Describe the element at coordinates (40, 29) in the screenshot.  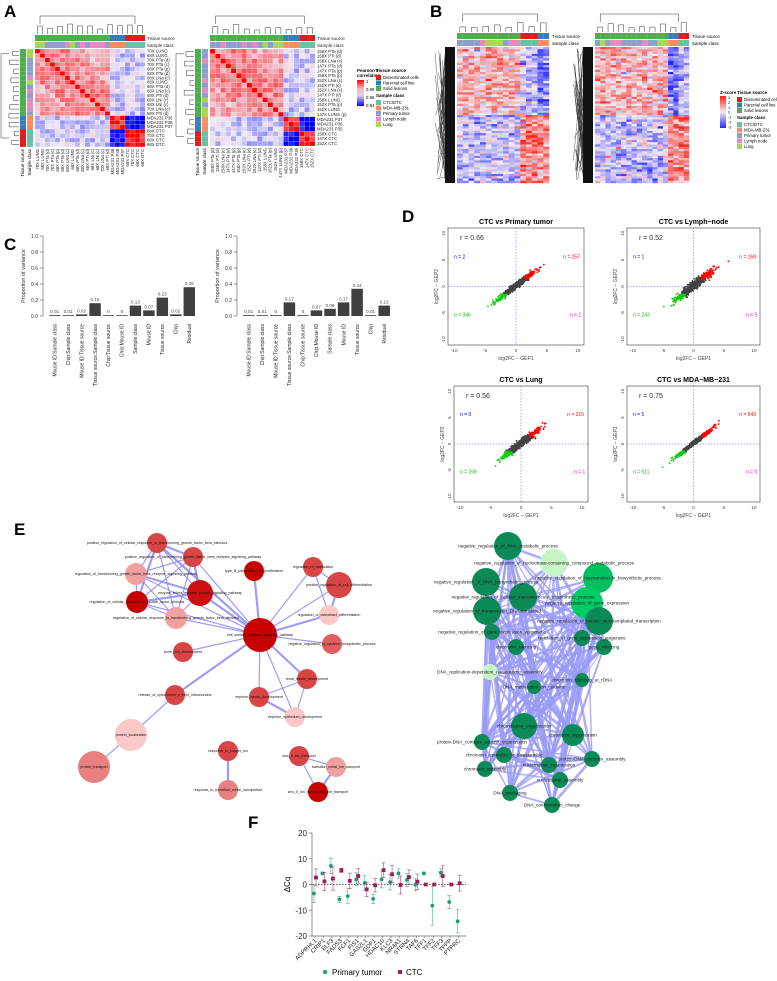
I see `dendrogram-branch` at that location.